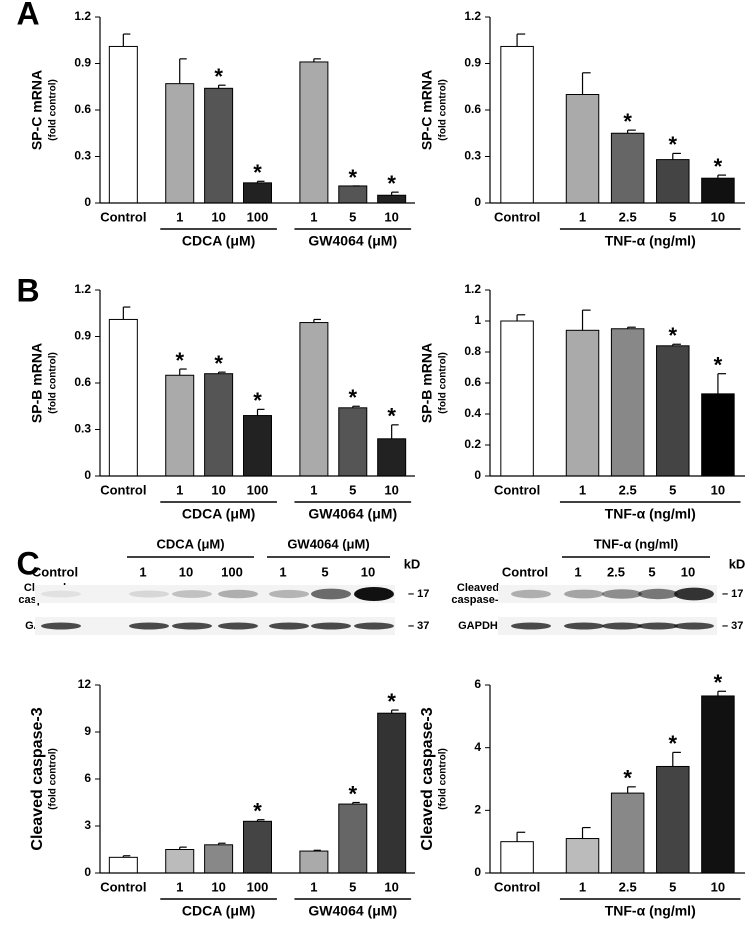 The width and height of the screenshot is (753, 929). Describe the element at coordinates (477, 747) in the screenshot. I see `y-tick-label: 4` at that location.